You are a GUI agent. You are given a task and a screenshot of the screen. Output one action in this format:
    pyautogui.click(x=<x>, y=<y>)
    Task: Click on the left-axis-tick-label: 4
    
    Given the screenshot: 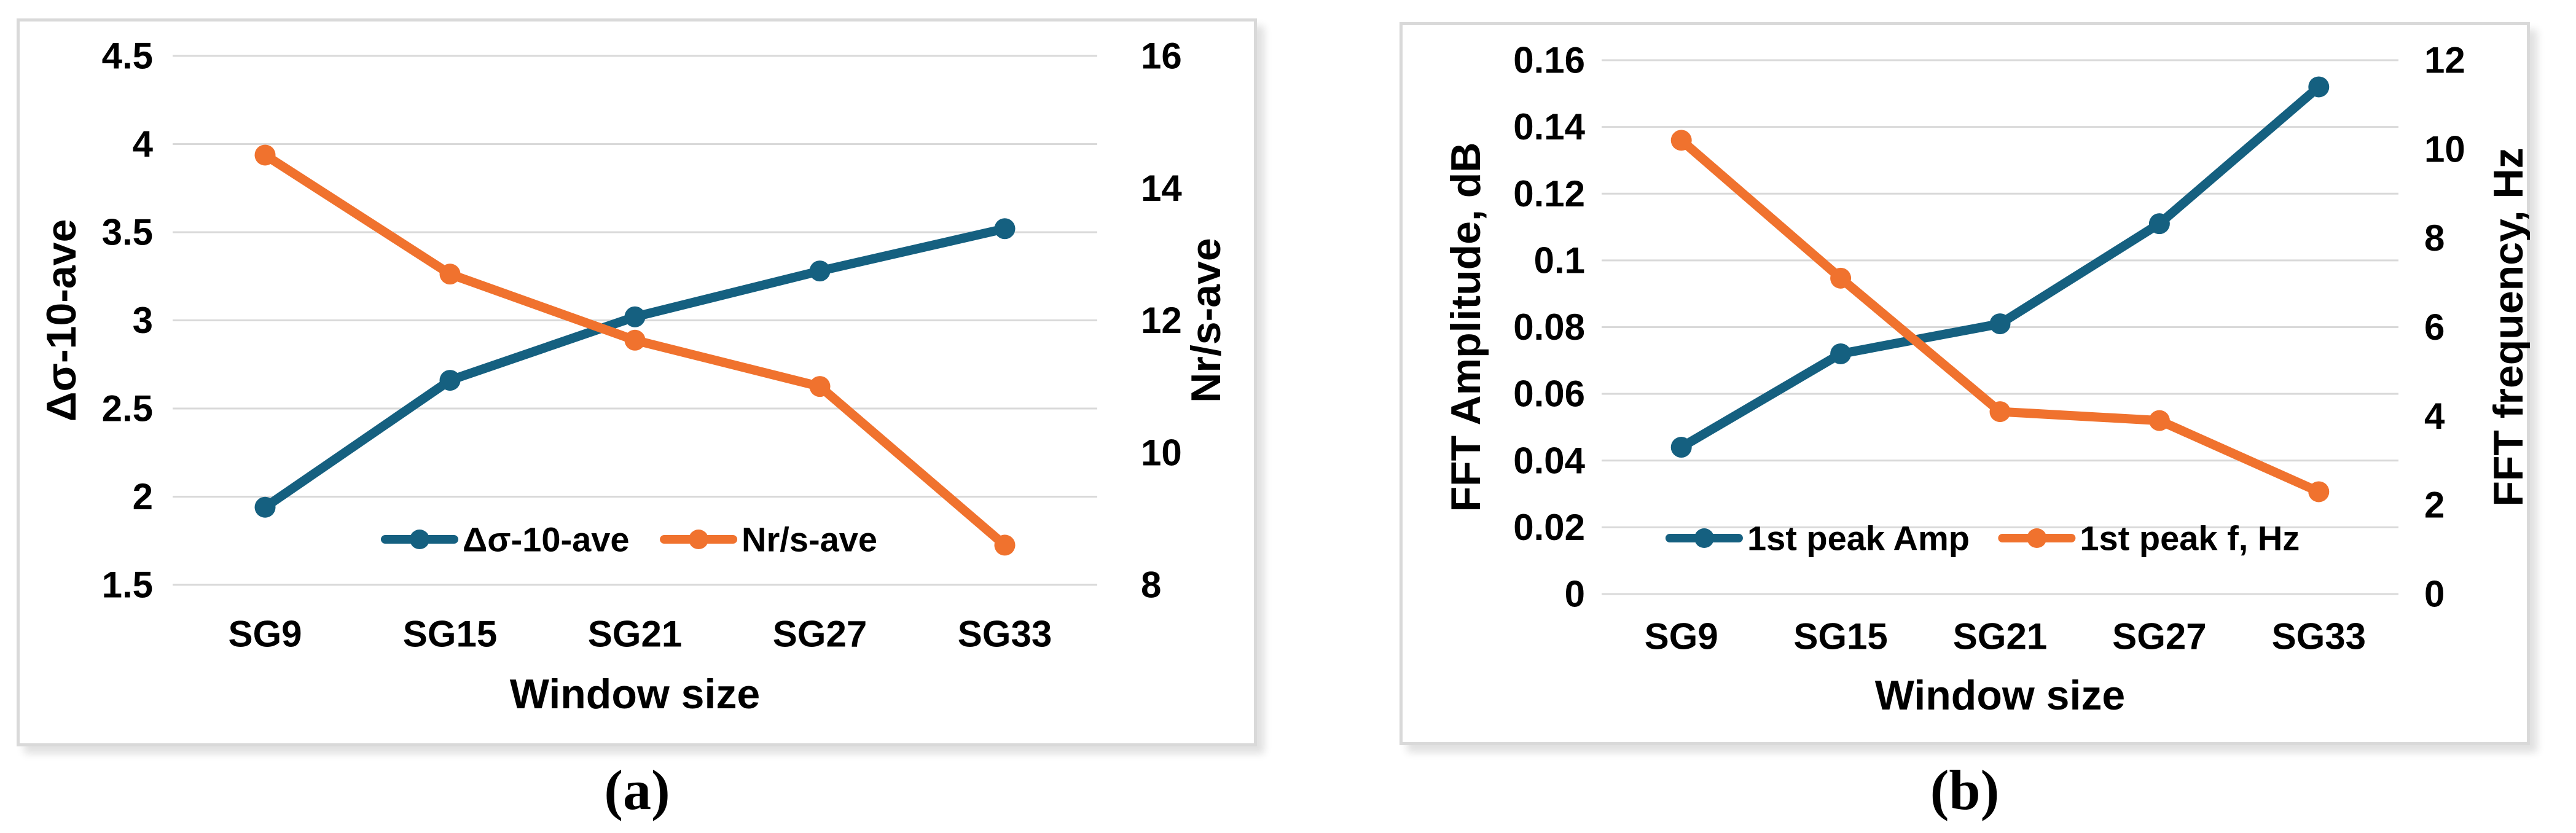 What is the action you would take?
    pyautogui.click(x=143, y=144)
    